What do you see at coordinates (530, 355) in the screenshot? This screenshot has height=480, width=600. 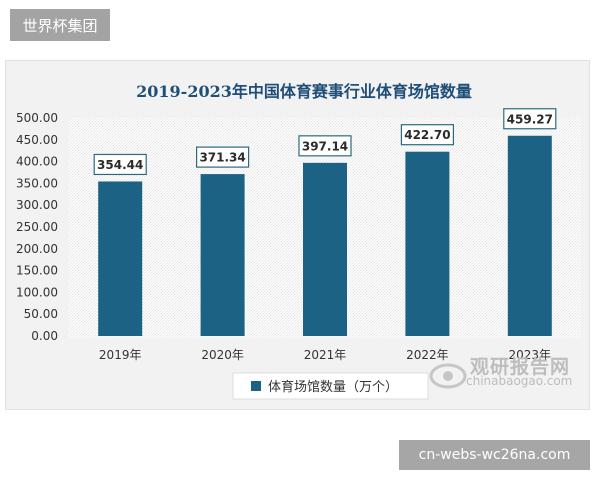 I see `x-tick-label: 2023年` at bounding box center [530, 355].